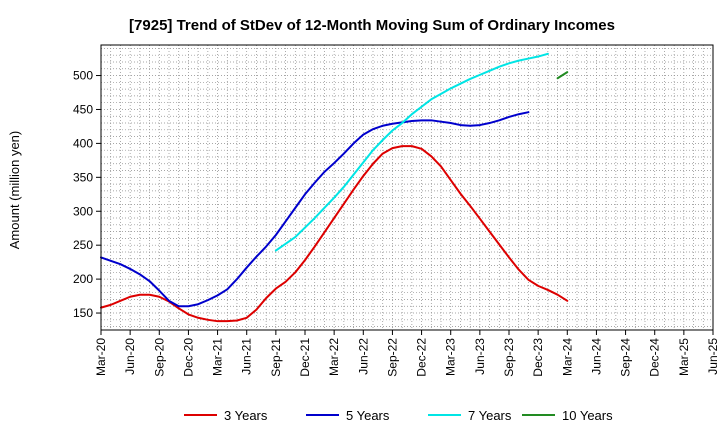  What do you see at coordinates (334, 357) in the screenshot?
I see `x-tick-label: Mar-22` at bounding box center [334, 357].